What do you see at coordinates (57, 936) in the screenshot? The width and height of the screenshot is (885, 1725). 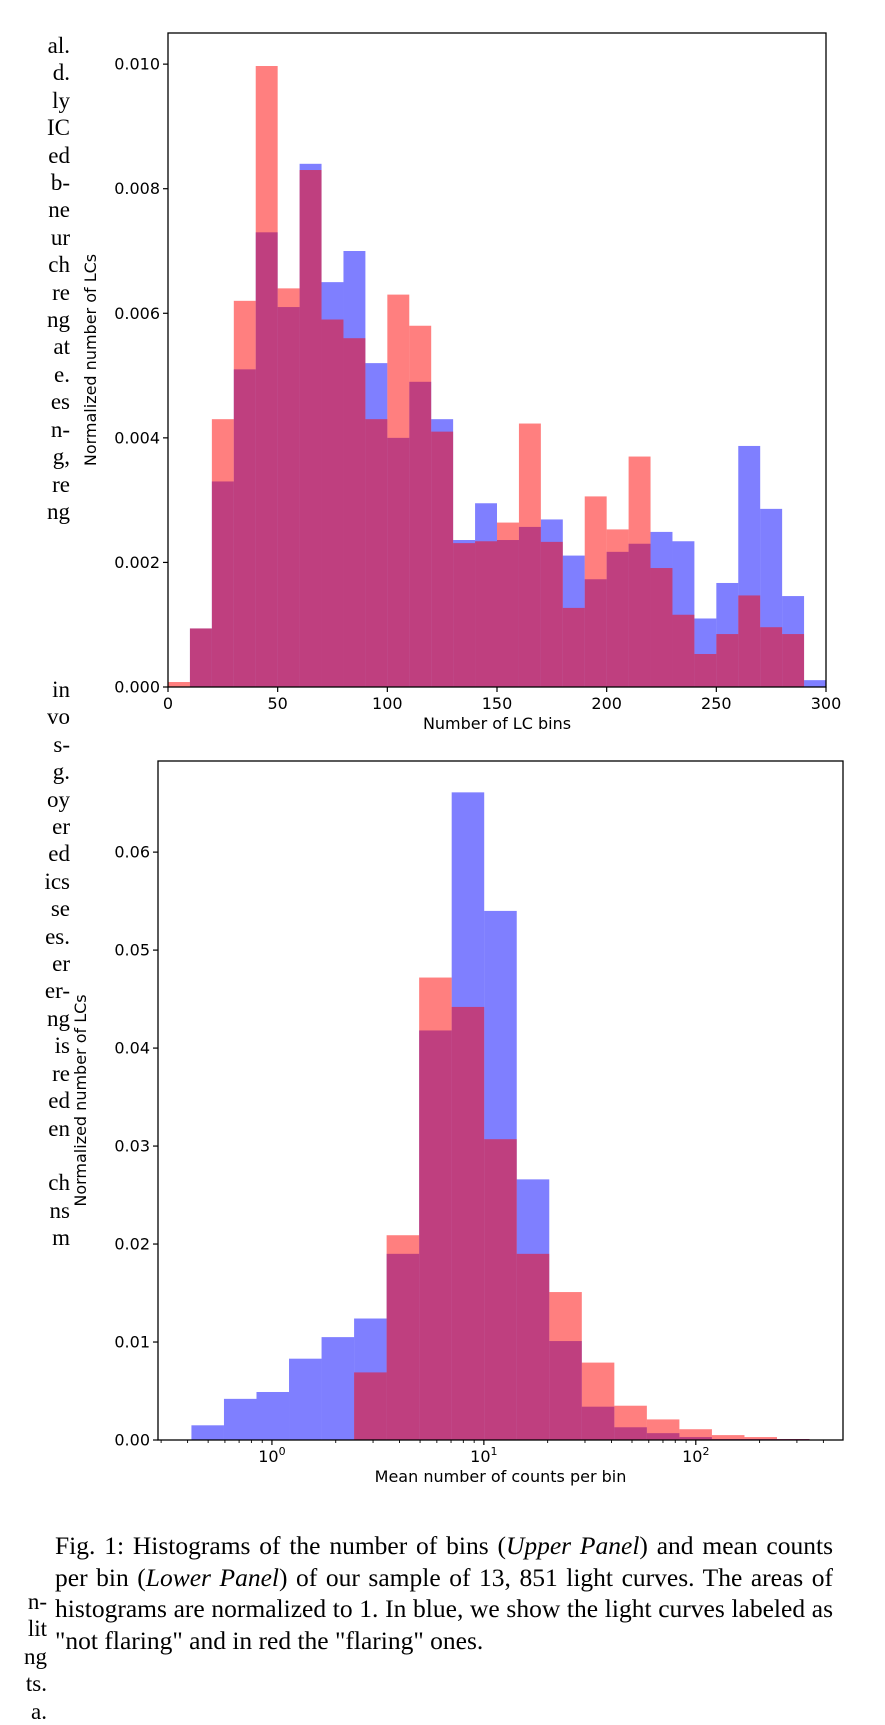 I see `fragment-line: es.` at bounding box center [57, 936].